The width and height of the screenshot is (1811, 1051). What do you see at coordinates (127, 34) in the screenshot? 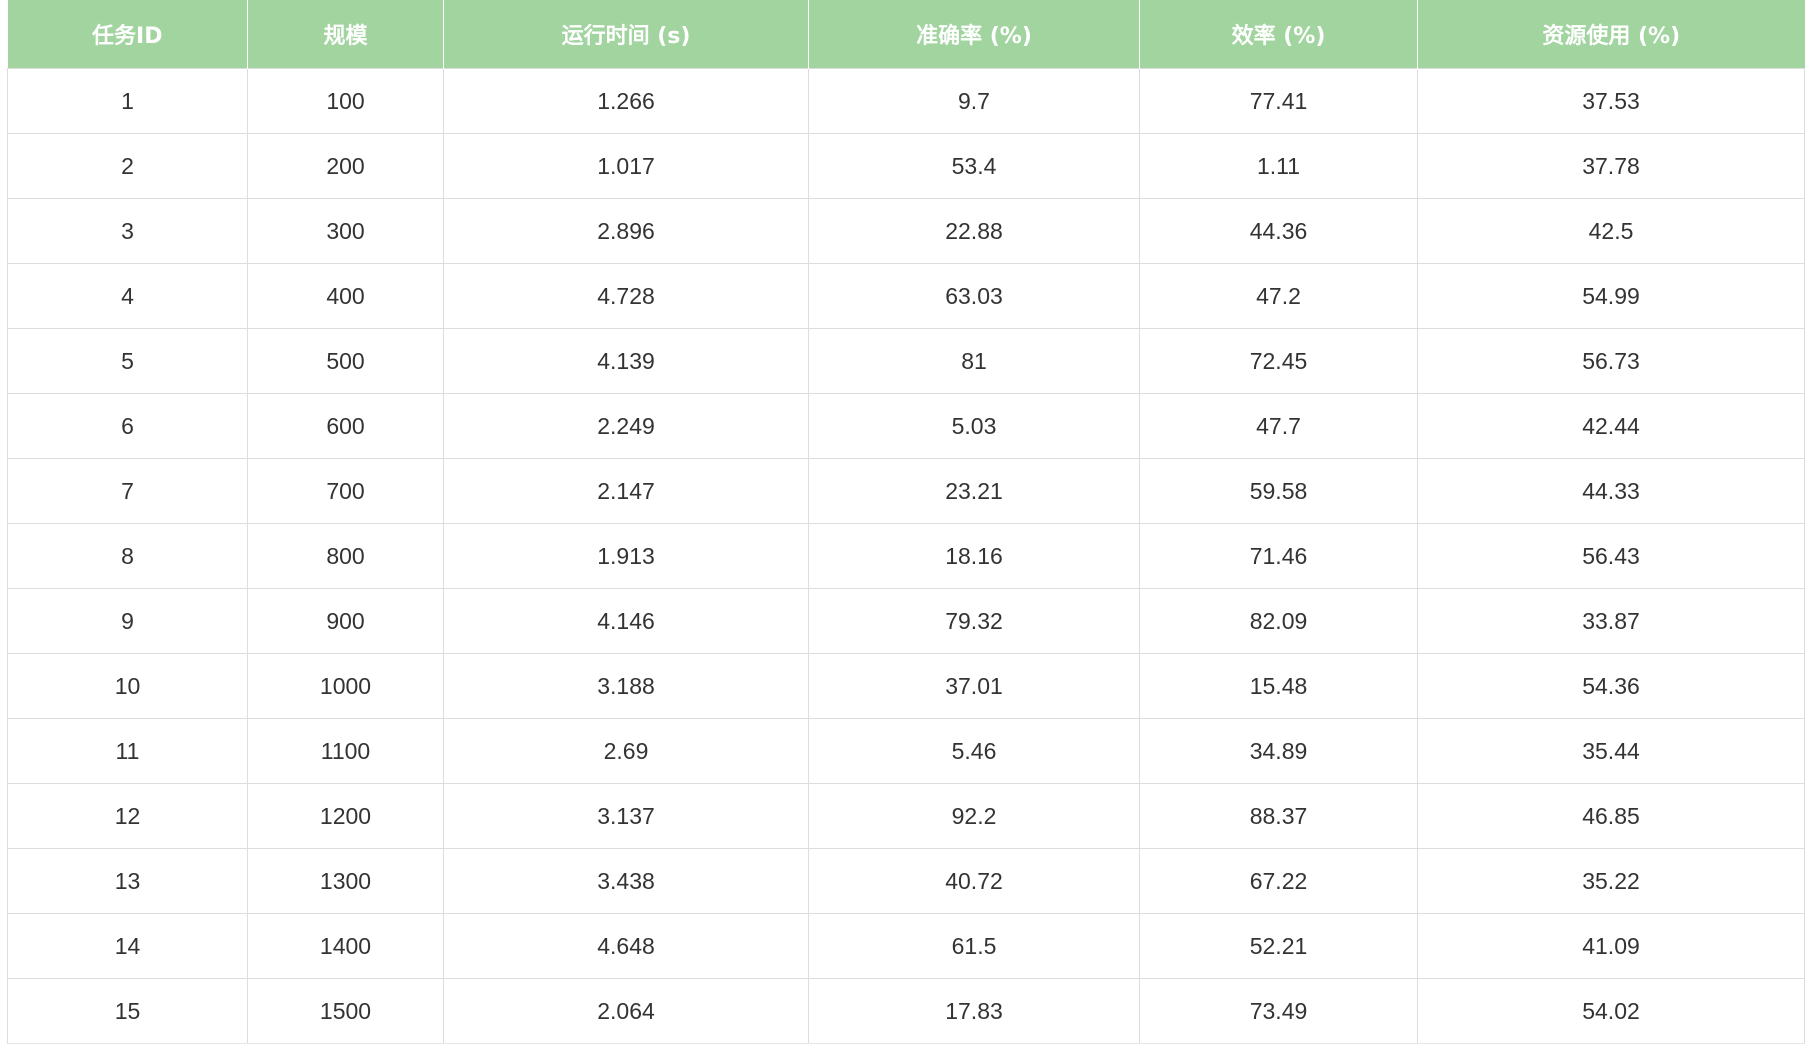
I see `header-task-id: 任务ID` at bounding box center [127, 34].